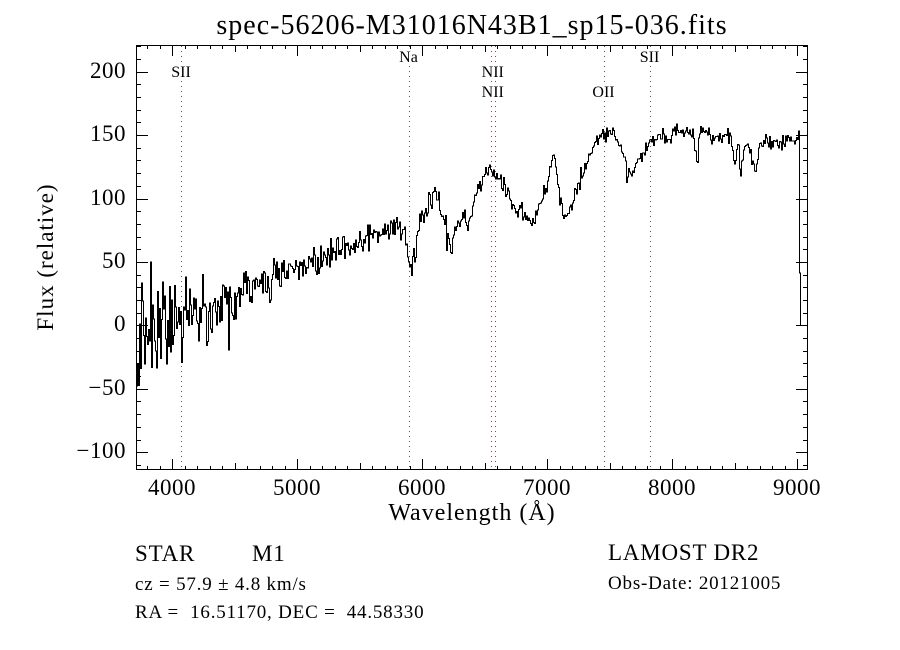  Describe the element at coordinates (684, 552) in the screenshot. I see `survey-release: LAMOST DR2` at that location.